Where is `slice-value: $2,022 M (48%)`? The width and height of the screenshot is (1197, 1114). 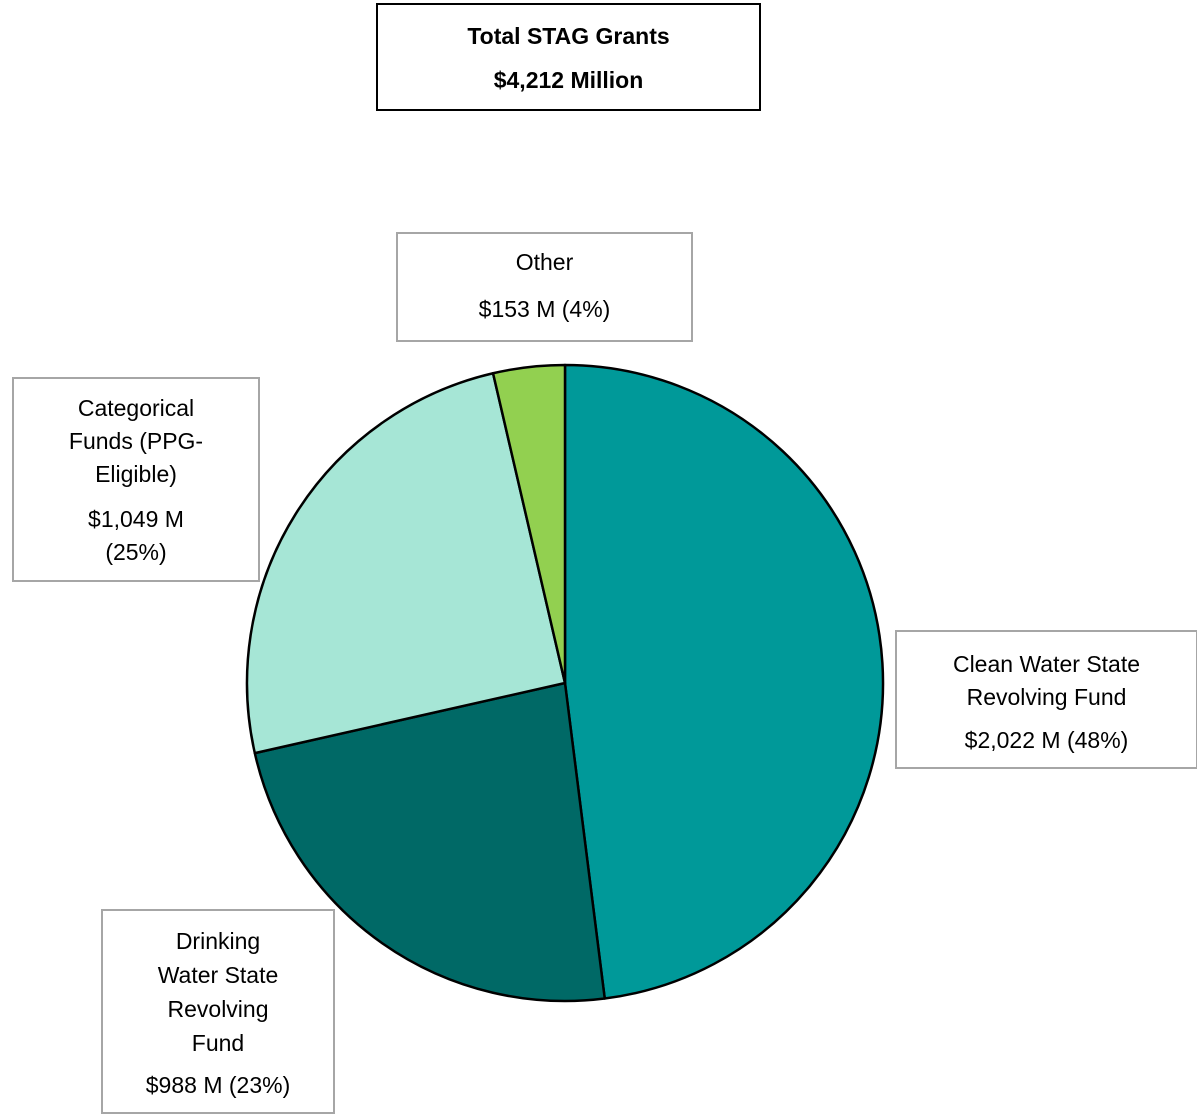
slice-value: $2,022 M (48%) is located at coordinates (1046, 740).